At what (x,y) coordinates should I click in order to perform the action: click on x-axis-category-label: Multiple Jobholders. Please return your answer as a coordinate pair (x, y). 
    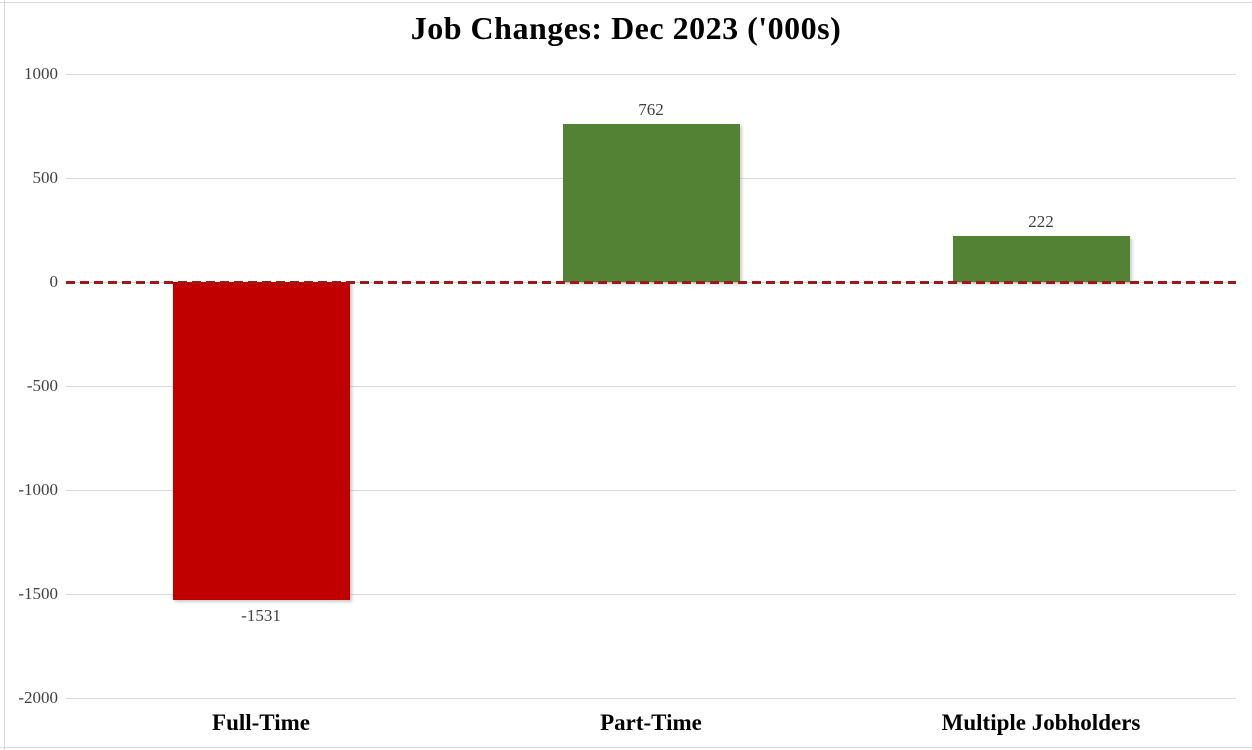
    Looking at the image, I should click on (1041, 722).